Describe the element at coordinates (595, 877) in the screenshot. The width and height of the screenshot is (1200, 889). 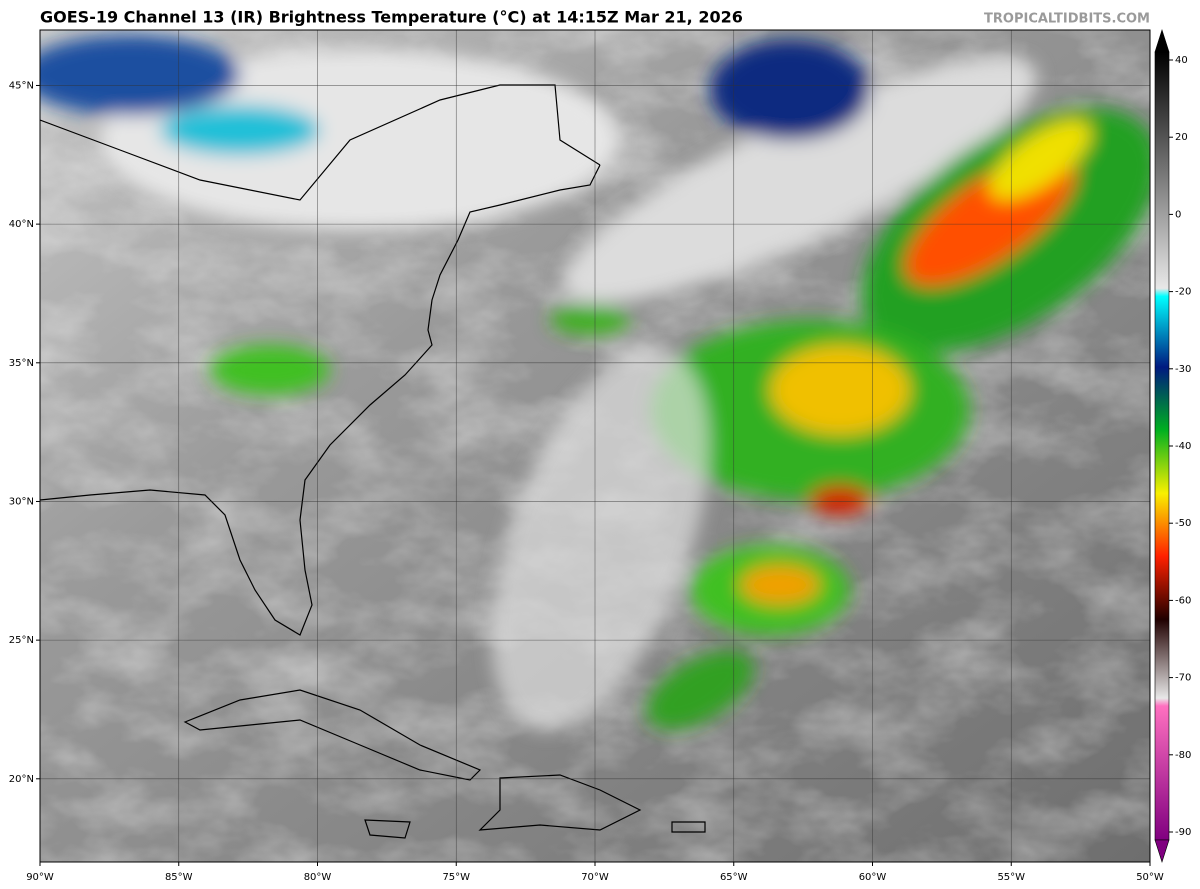
I see `lon-tick-label: 70°W` at that location.